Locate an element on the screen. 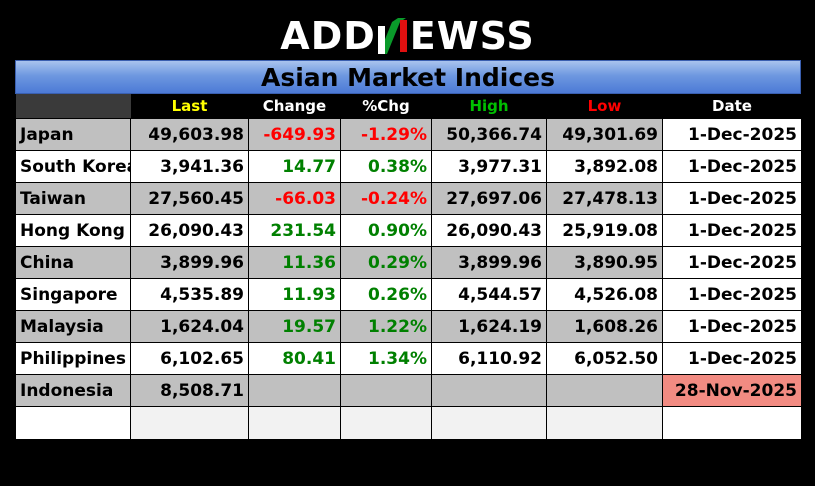 The image size is (815, 486). change-cell: -66.03 is located at coordinates (294, 198).